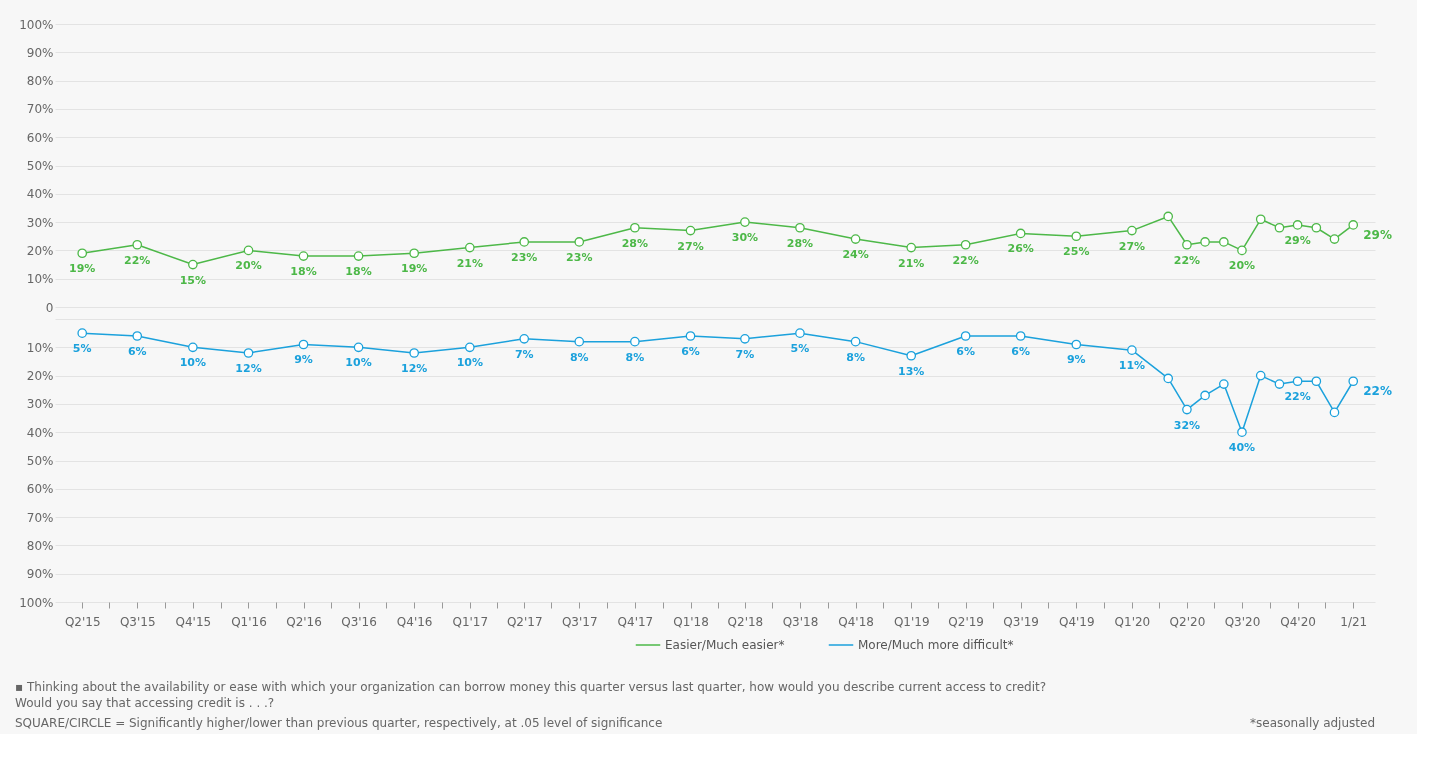 Image resolution: width=1440 pixels, height=773 pixels. I want to click on x-tick-label: Q3'18, so click(800, 621).